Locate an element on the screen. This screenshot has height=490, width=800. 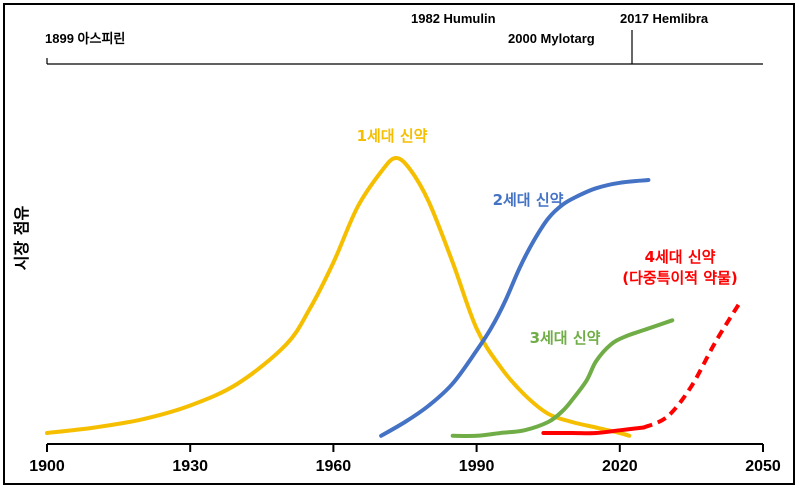
series-line-projection is located at coordinates (691, 366).